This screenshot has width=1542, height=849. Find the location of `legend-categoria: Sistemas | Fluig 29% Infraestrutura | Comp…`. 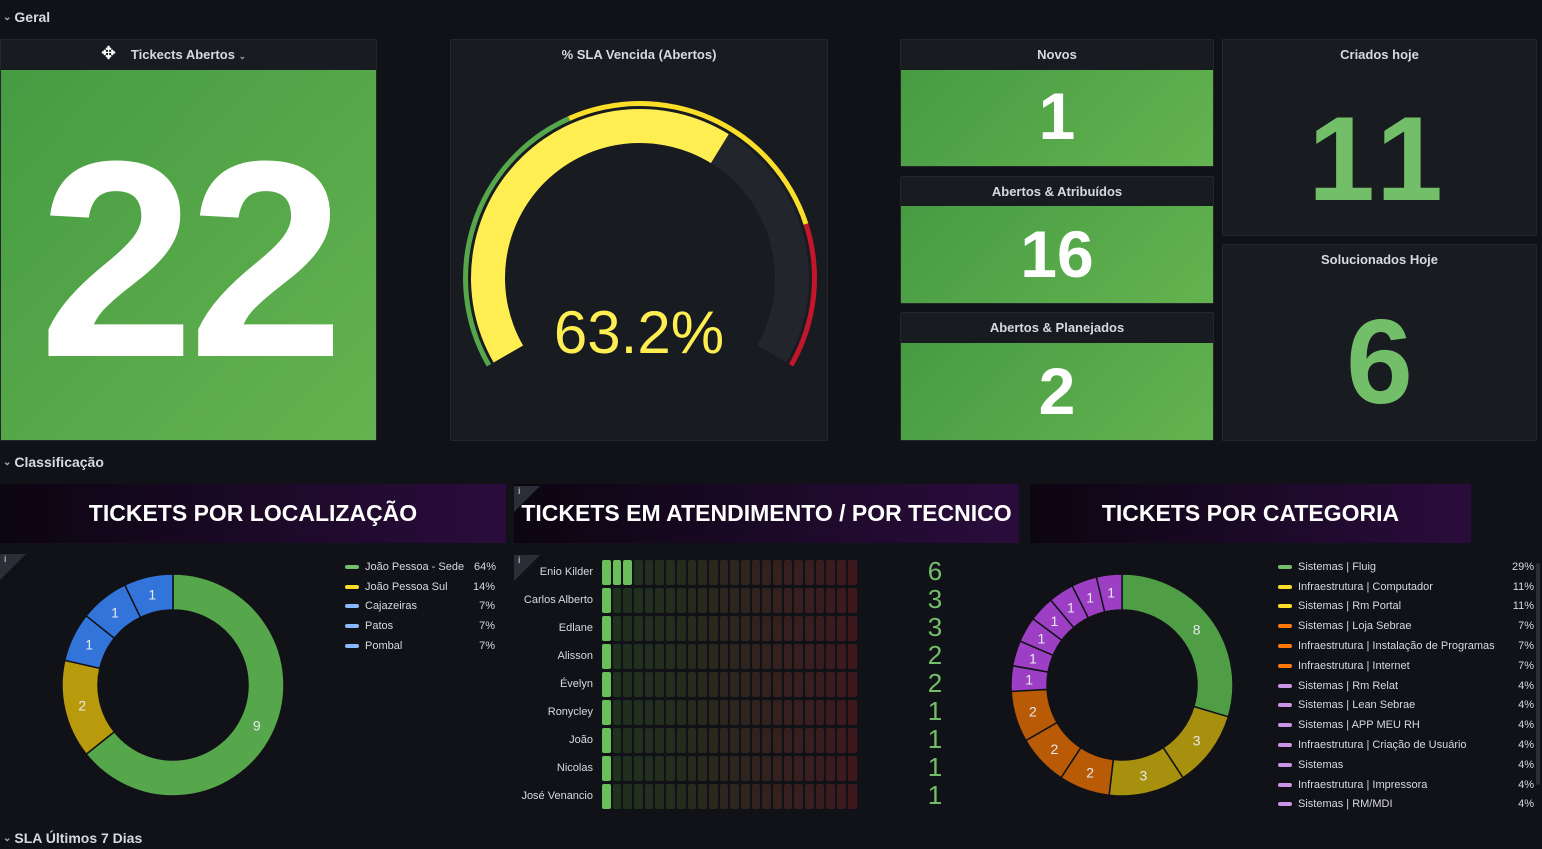

legend-categoria: Sistemas | Fluig 29% Infraestrutura | Comp… is located at coordinates (1406, 685).